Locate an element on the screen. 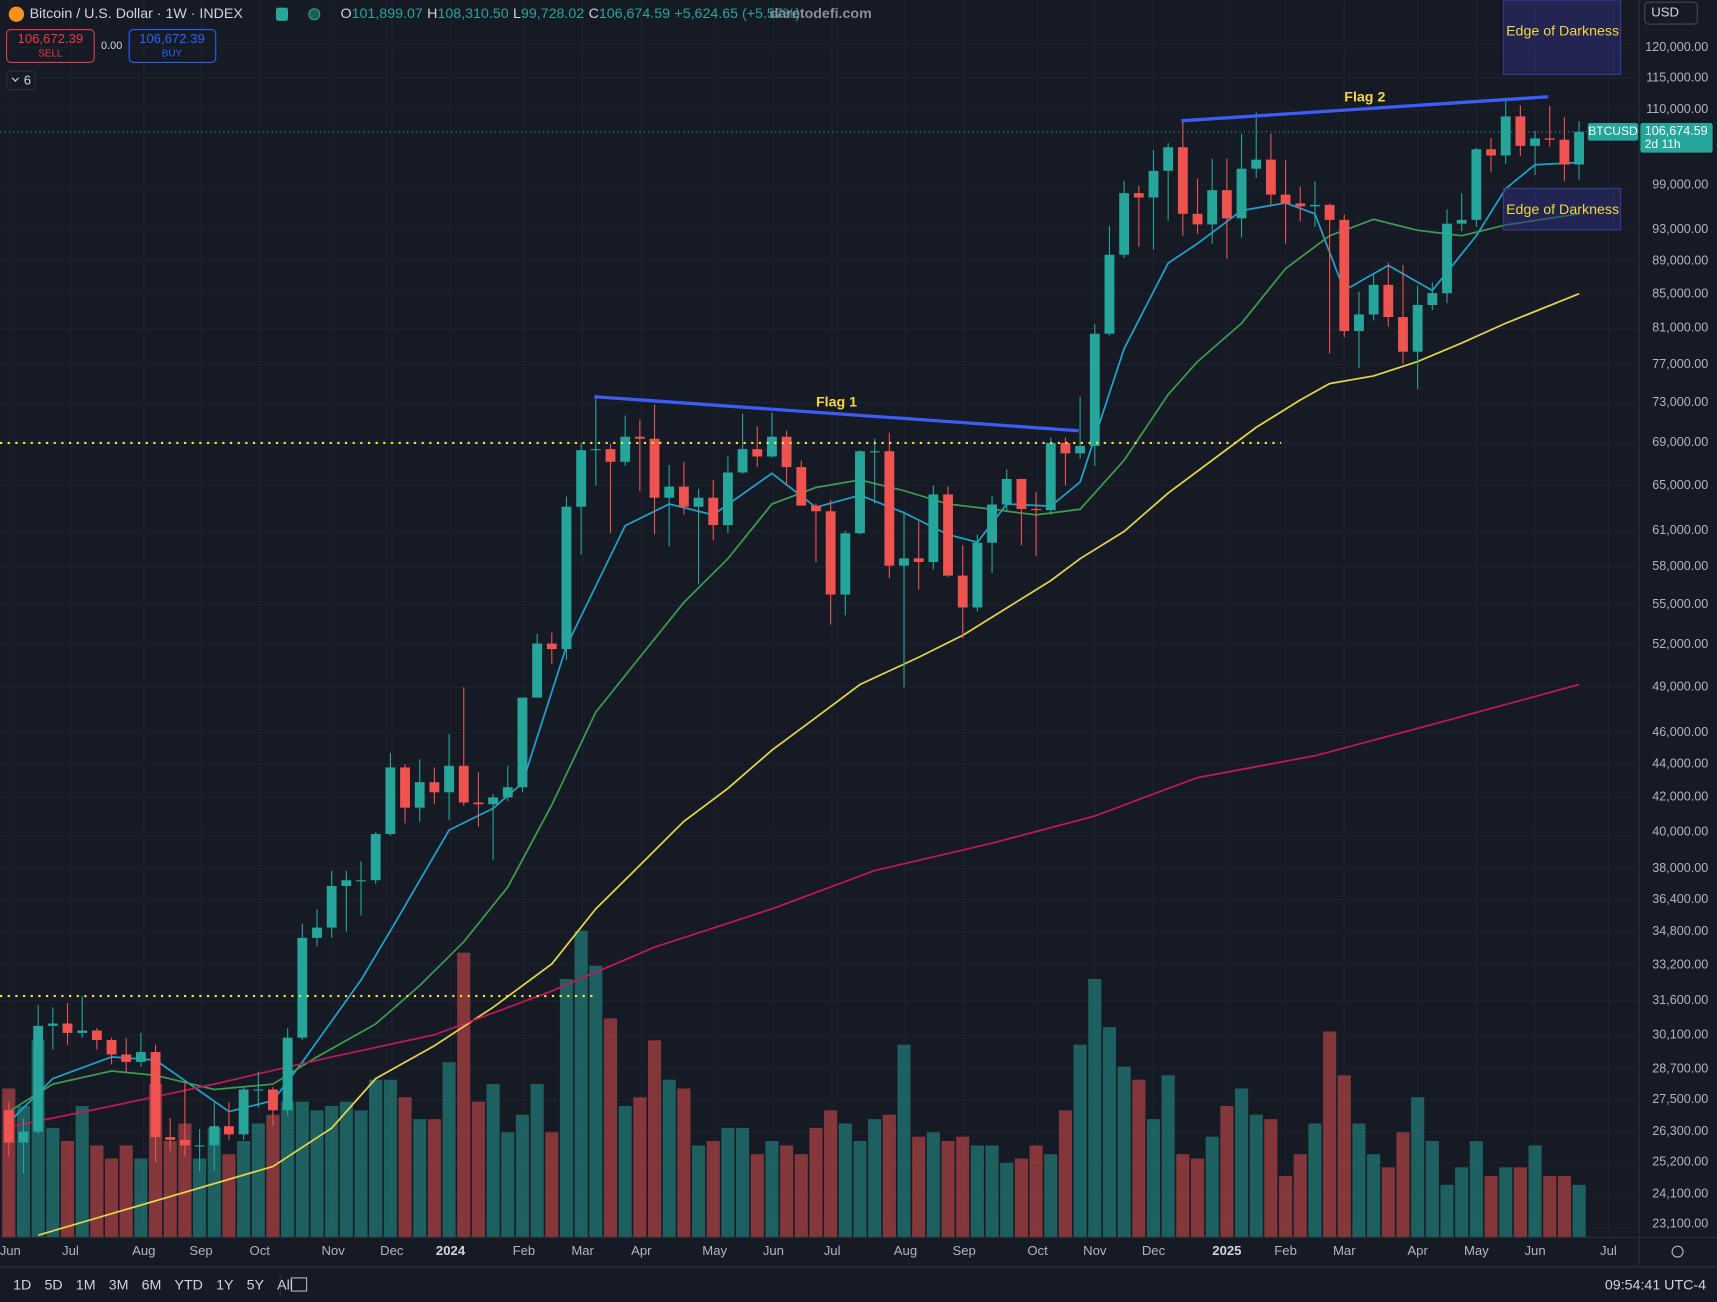 The image size is (1717, 1302). x-tick-label: Feb is located at coordinates (524, 1250).